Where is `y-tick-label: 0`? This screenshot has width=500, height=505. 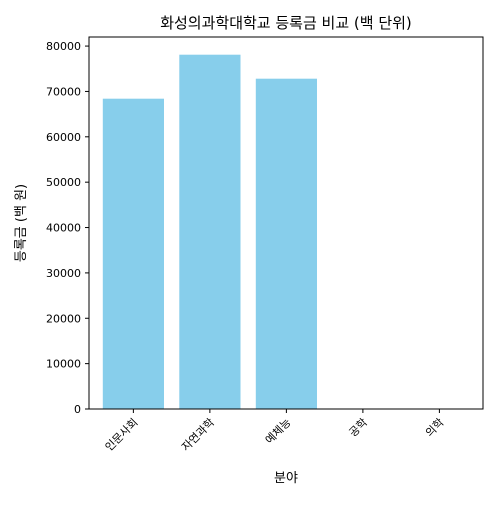 y-tick-label: 0 is located at coordinates (77, 409).